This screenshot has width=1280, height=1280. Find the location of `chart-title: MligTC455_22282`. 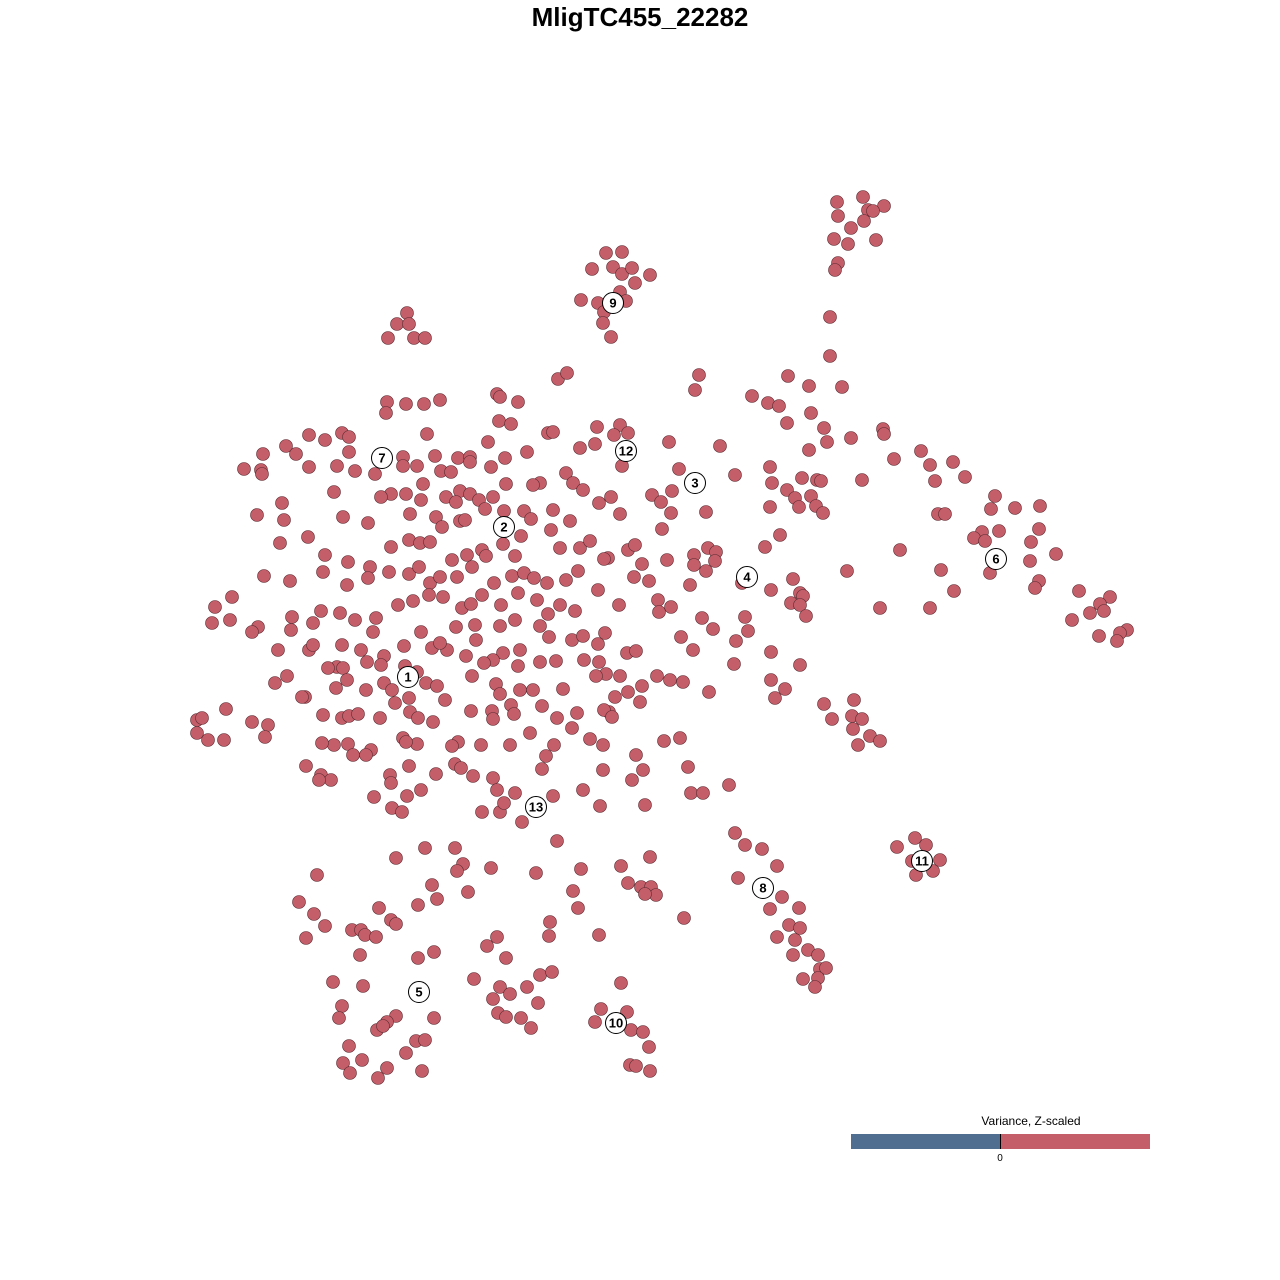

chart-title: MligTC455_22282 is located at coordinates (640, 17).